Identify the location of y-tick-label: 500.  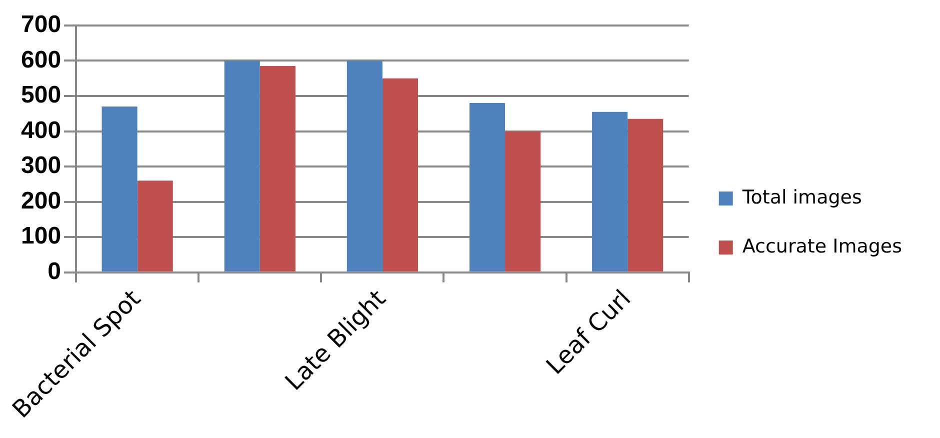
(41, 95).